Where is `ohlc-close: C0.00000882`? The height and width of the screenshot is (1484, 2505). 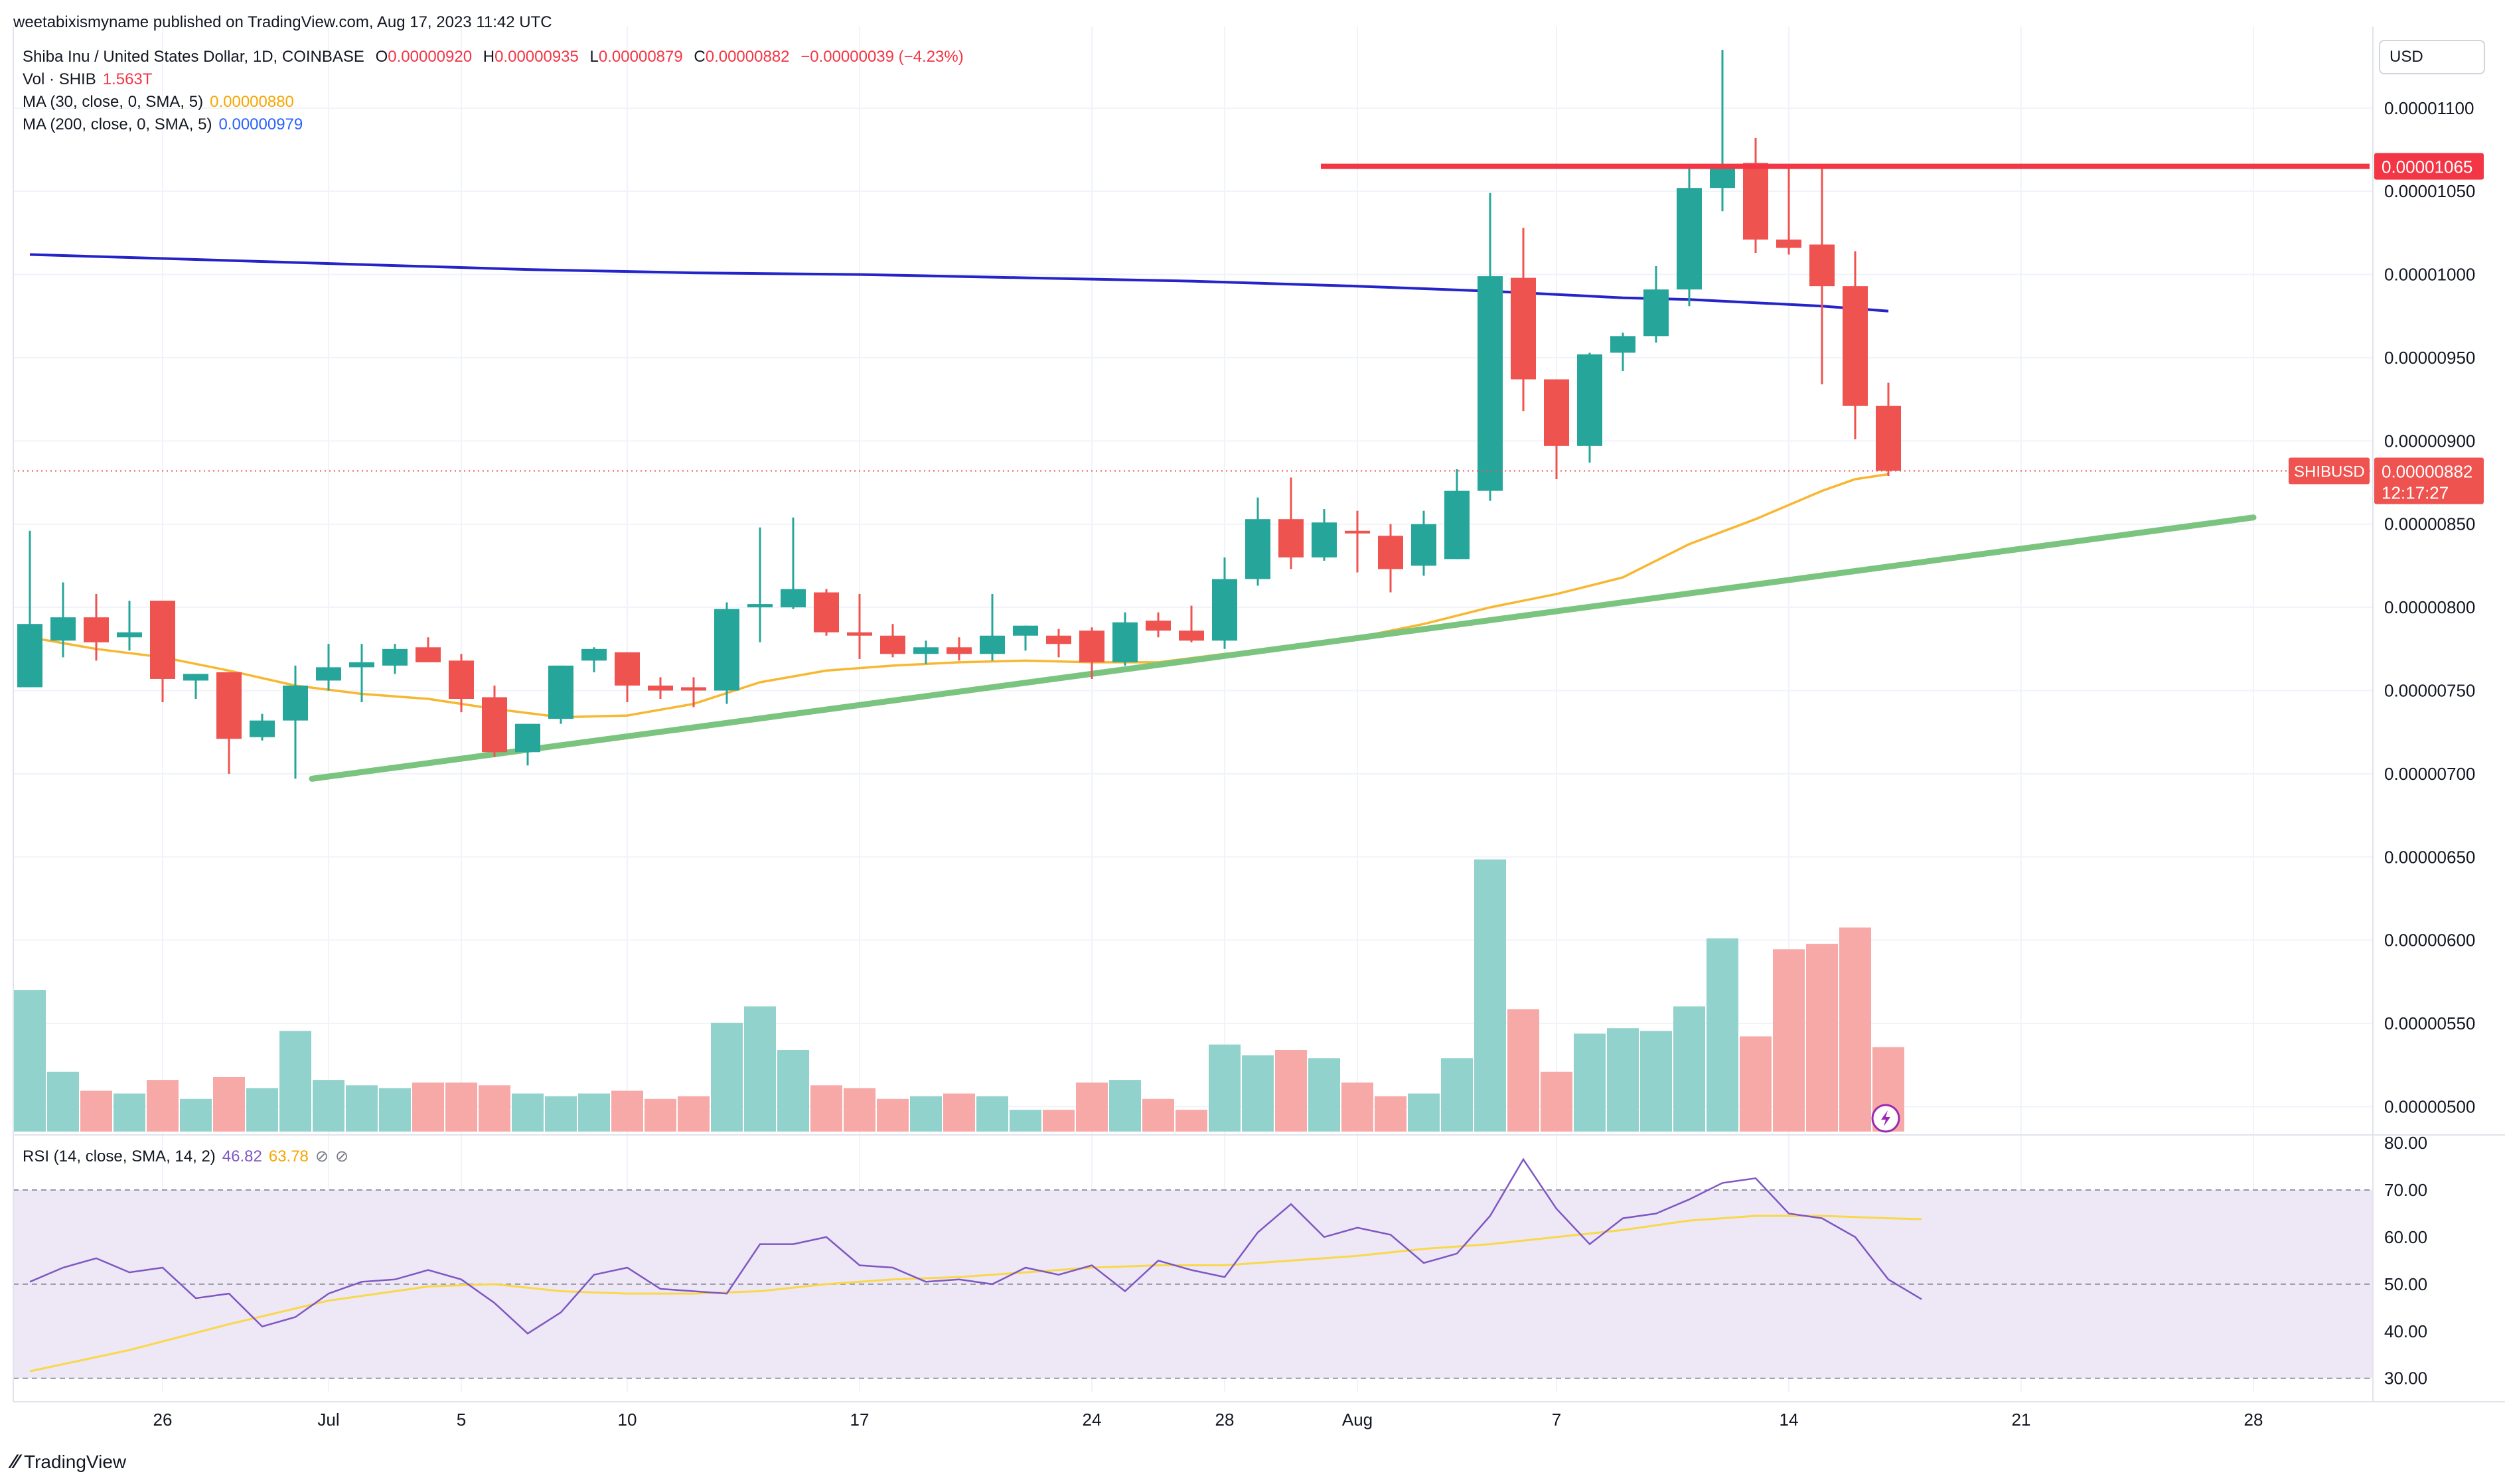 ohlc-close: C0.00000882 is located at coordinates (742, 57).